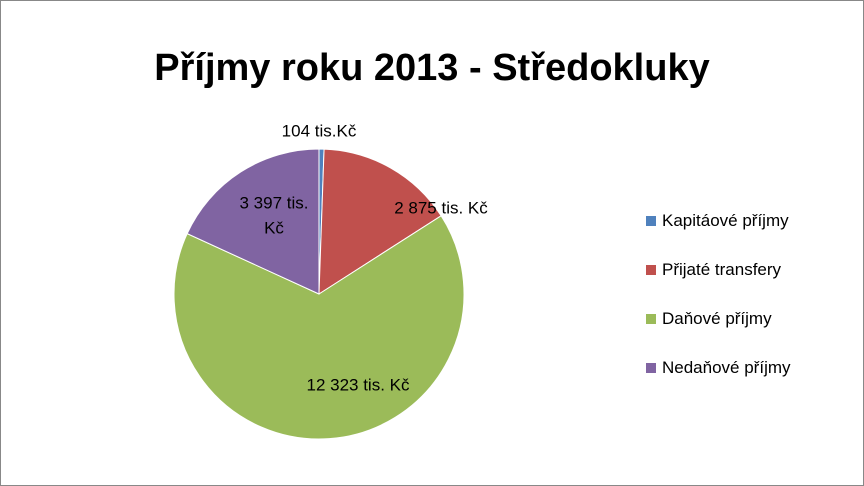 This screenshot has height=486, width=864. Describe the element at coordinates (441, 208) in the screenshot. I see `data-label: 2 875 tis. Kč` at that location.